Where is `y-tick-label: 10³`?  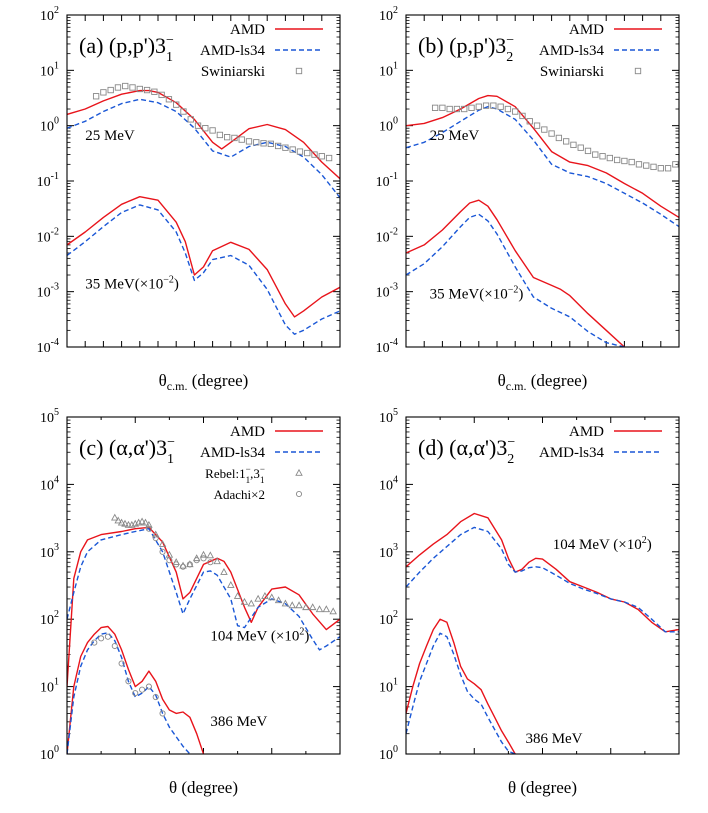 y-tick-label: 10³ is located at coordinates (49, 551).